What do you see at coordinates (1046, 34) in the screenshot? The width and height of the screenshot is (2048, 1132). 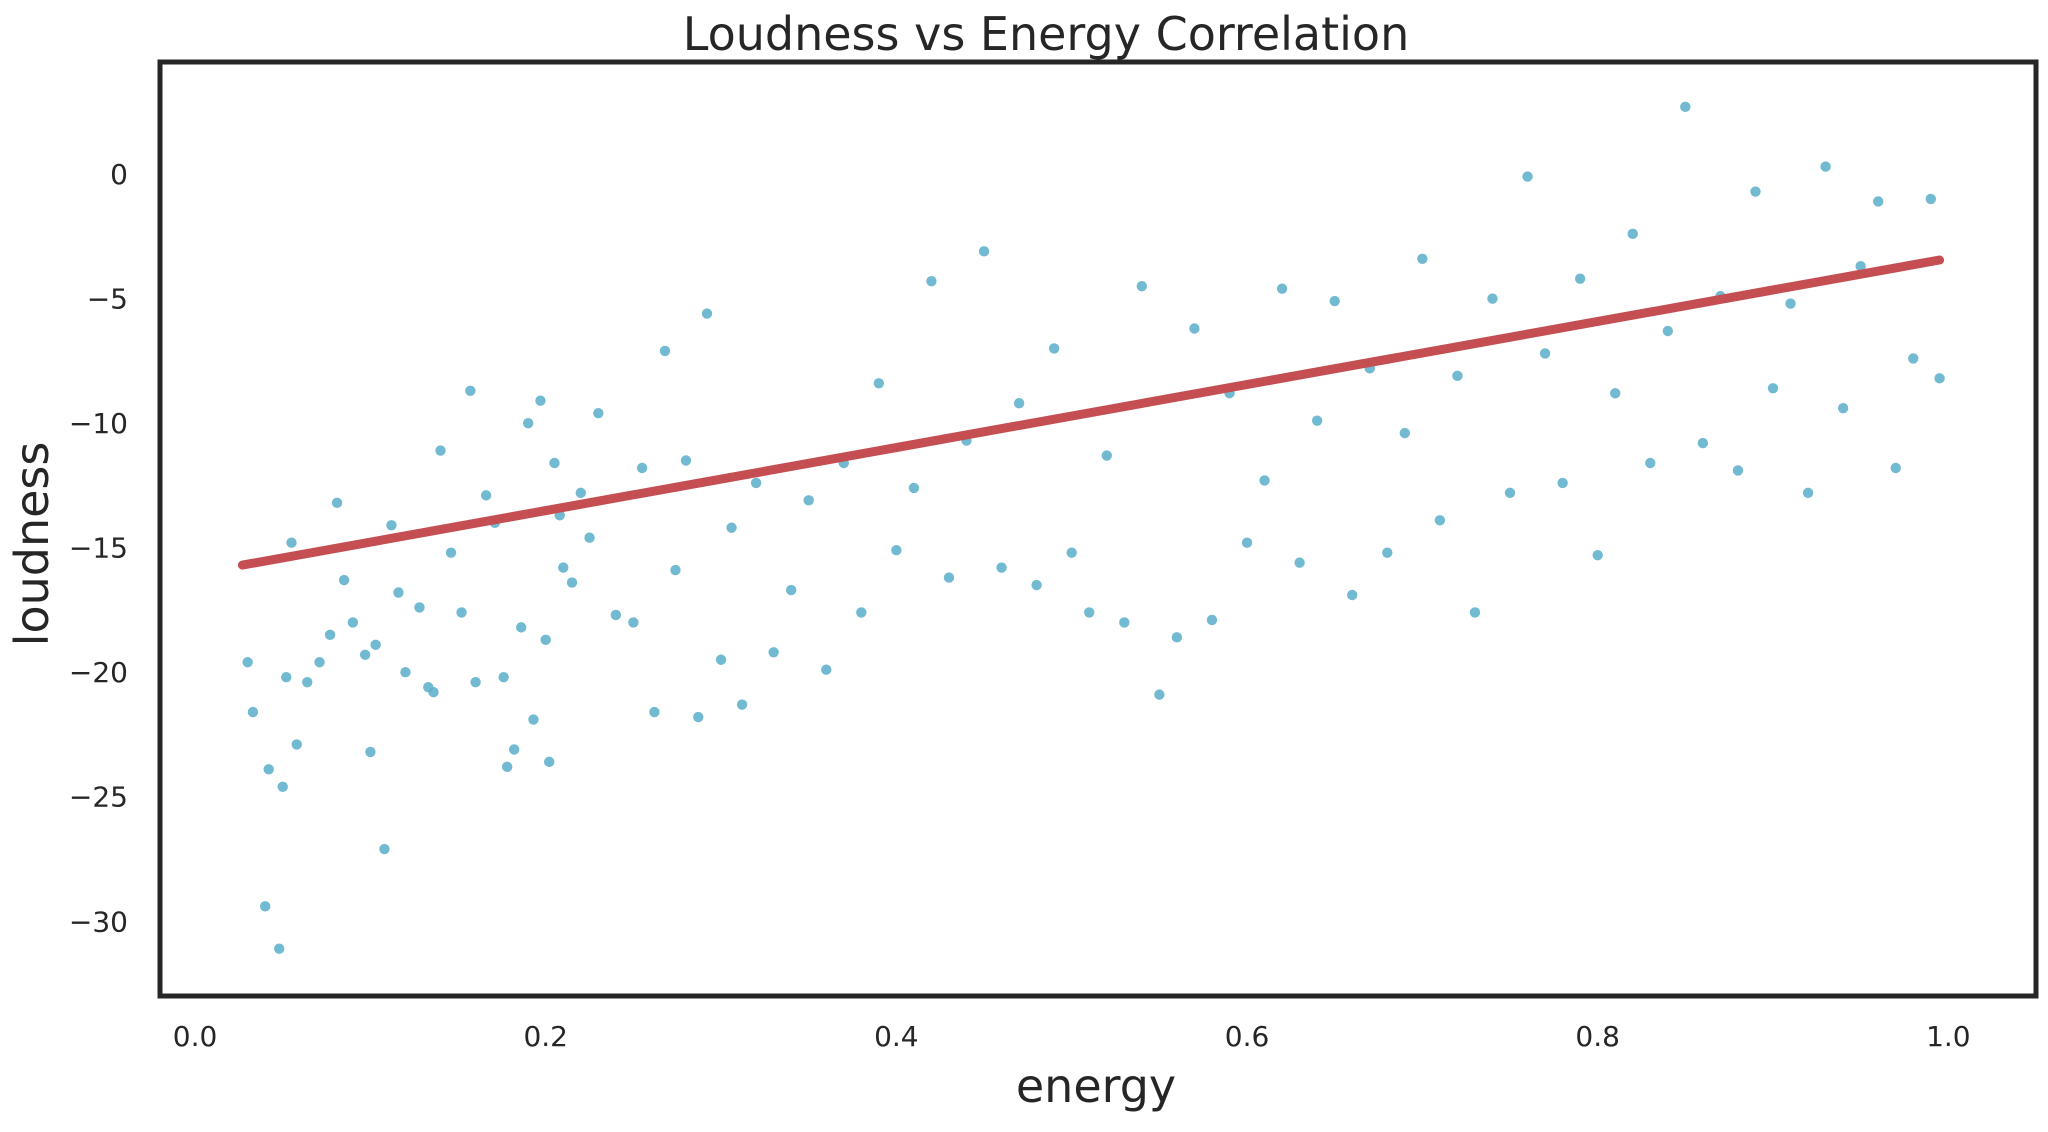 I see `chart-title: Loudness vs Energy Correlation` at bounding box center [1046, 34].